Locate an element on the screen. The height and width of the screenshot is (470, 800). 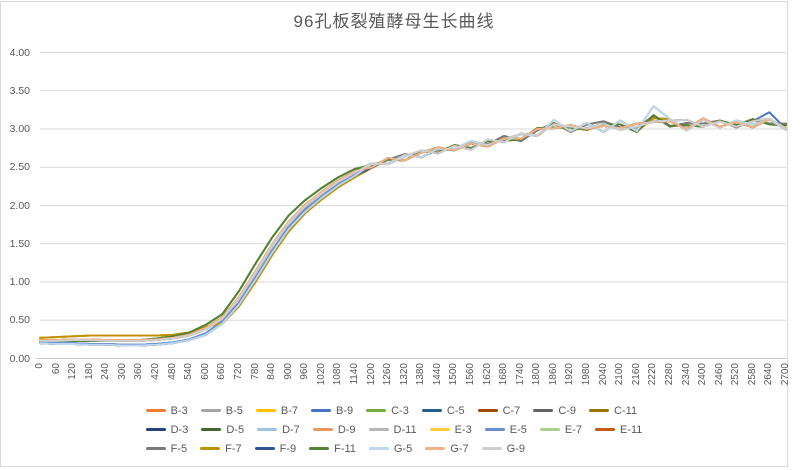
legend-item-E-11: E-11 is located at coordinates (618, 430).